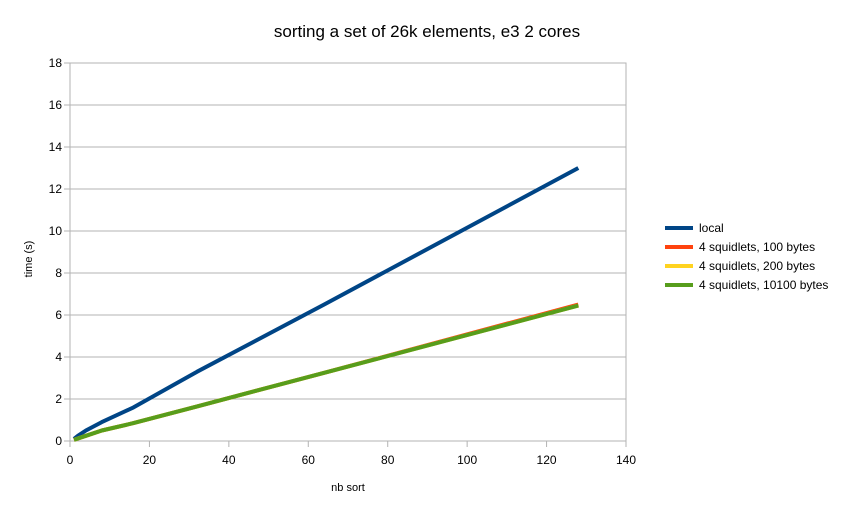  I want to click on x-axis-label: nb sort, so click(348, 488).